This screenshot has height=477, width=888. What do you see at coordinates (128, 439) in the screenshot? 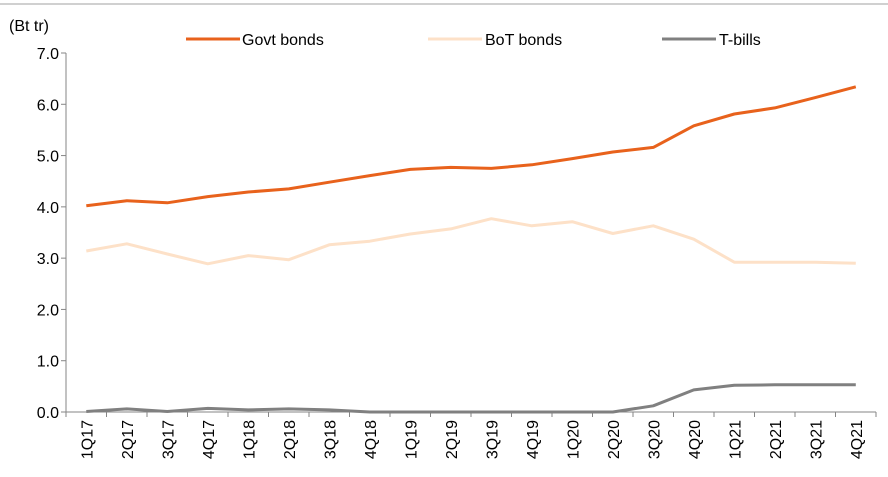
I see `x-tick-label: 2Q17` at bounding box center [128, 439].